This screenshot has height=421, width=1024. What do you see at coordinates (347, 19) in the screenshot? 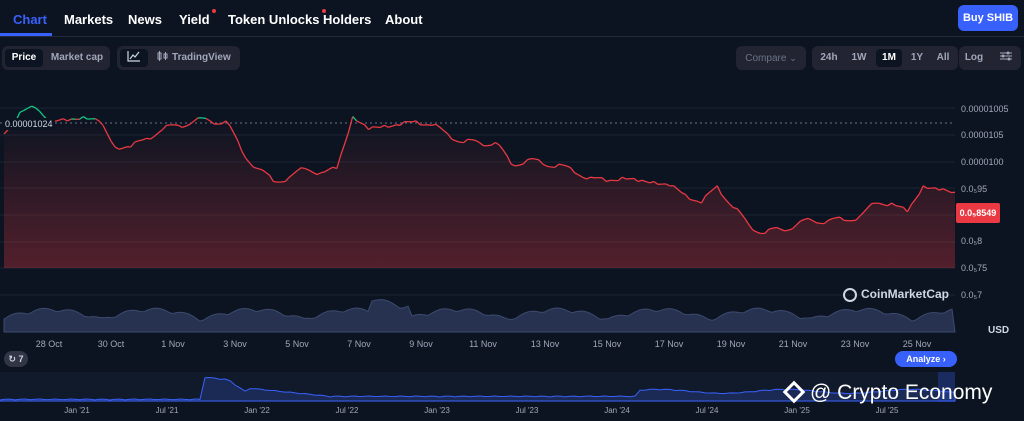
I see `tab-holders: Holders` at bounding box center [347, 19].